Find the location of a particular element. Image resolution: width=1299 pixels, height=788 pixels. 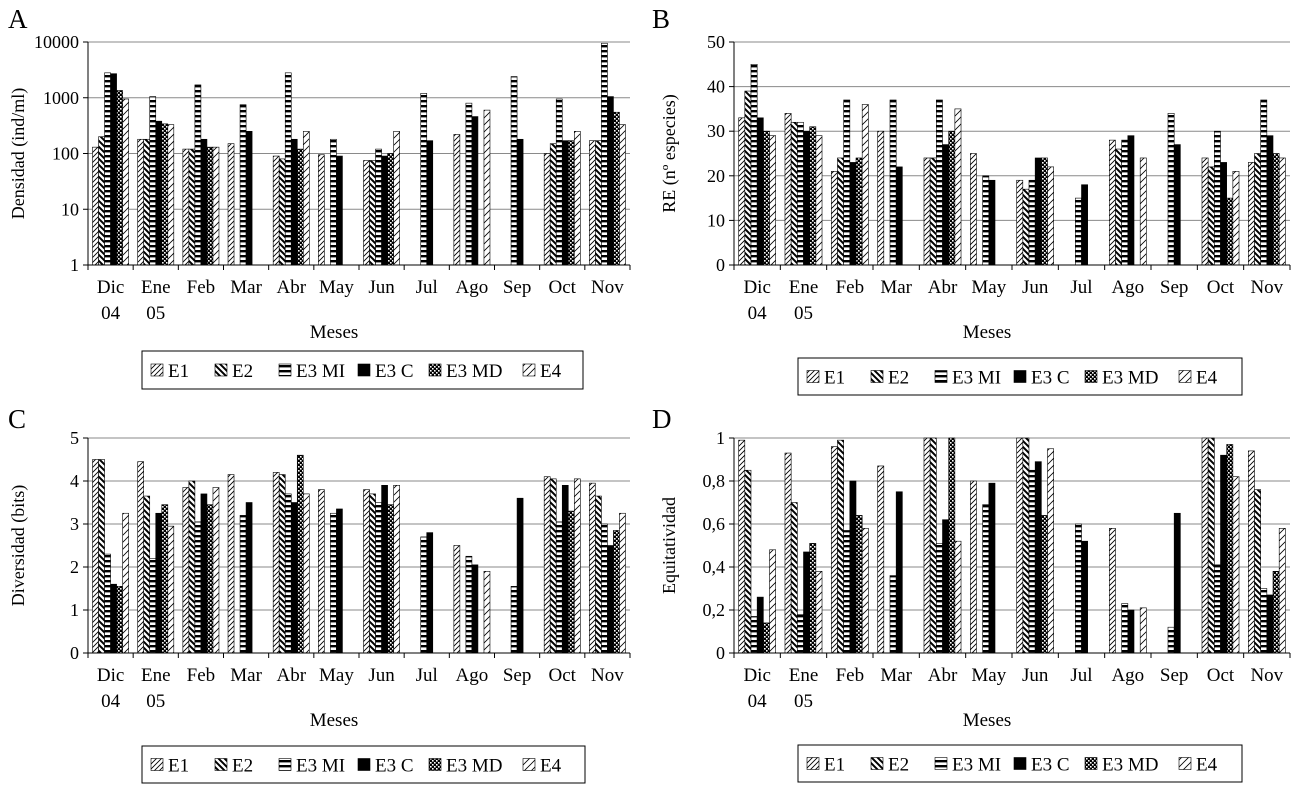

y-tick-label: 0,2 is located at coordinates (714, 610).